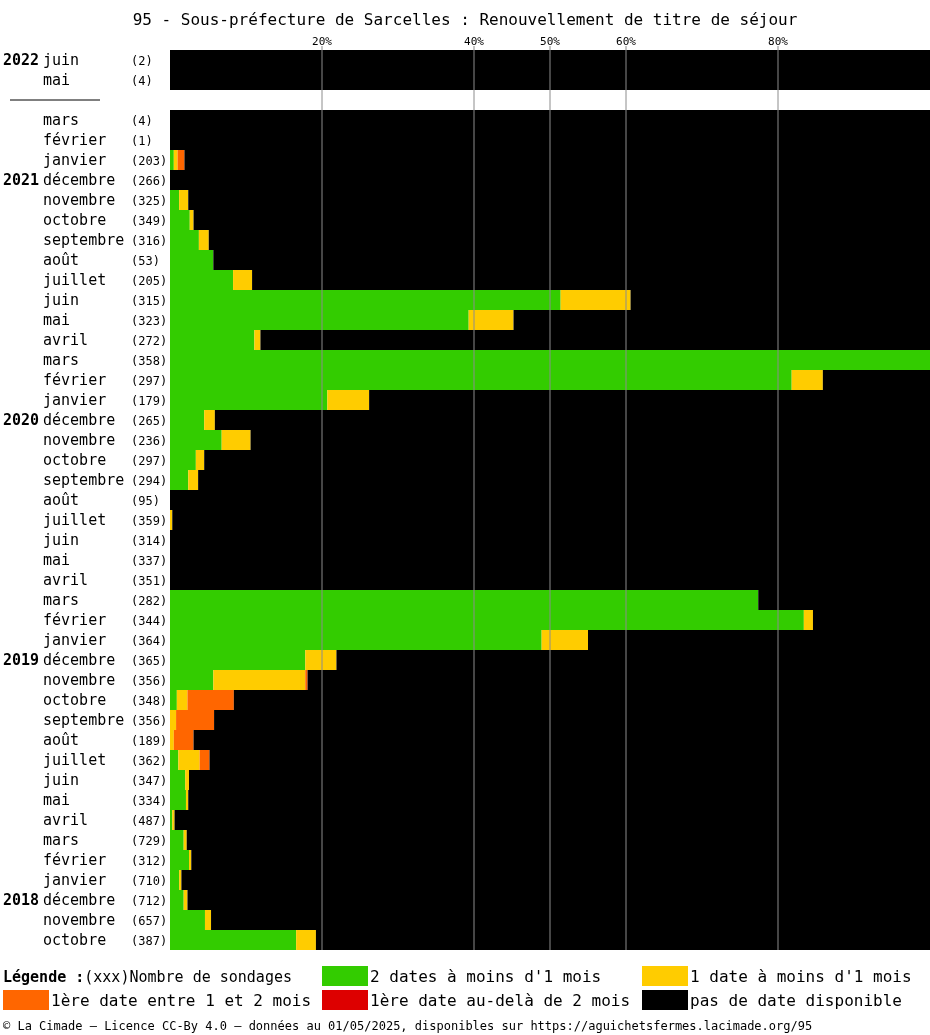 The height and width of the screenshot is (1035, 930). I want to click on category-label: octobre (349), so click(105, 220).